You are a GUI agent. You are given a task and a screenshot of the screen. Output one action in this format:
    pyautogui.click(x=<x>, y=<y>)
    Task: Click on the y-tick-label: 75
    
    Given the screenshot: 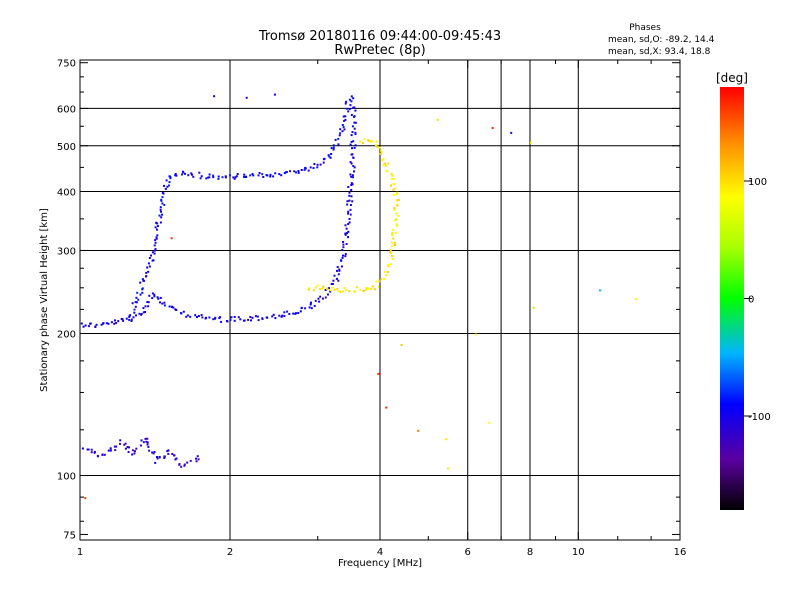 What is the action you would take?
    pyautogui.click(x=69, y=535)
    